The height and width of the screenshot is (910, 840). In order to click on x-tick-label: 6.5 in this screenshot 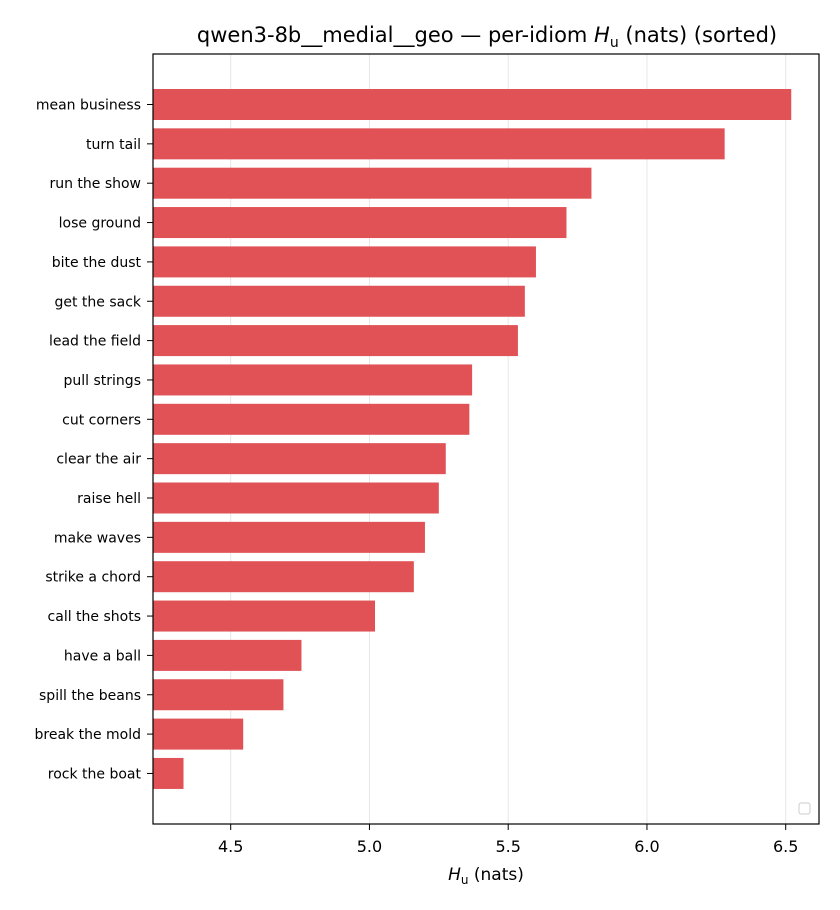, I will do `click(785, 846)`.